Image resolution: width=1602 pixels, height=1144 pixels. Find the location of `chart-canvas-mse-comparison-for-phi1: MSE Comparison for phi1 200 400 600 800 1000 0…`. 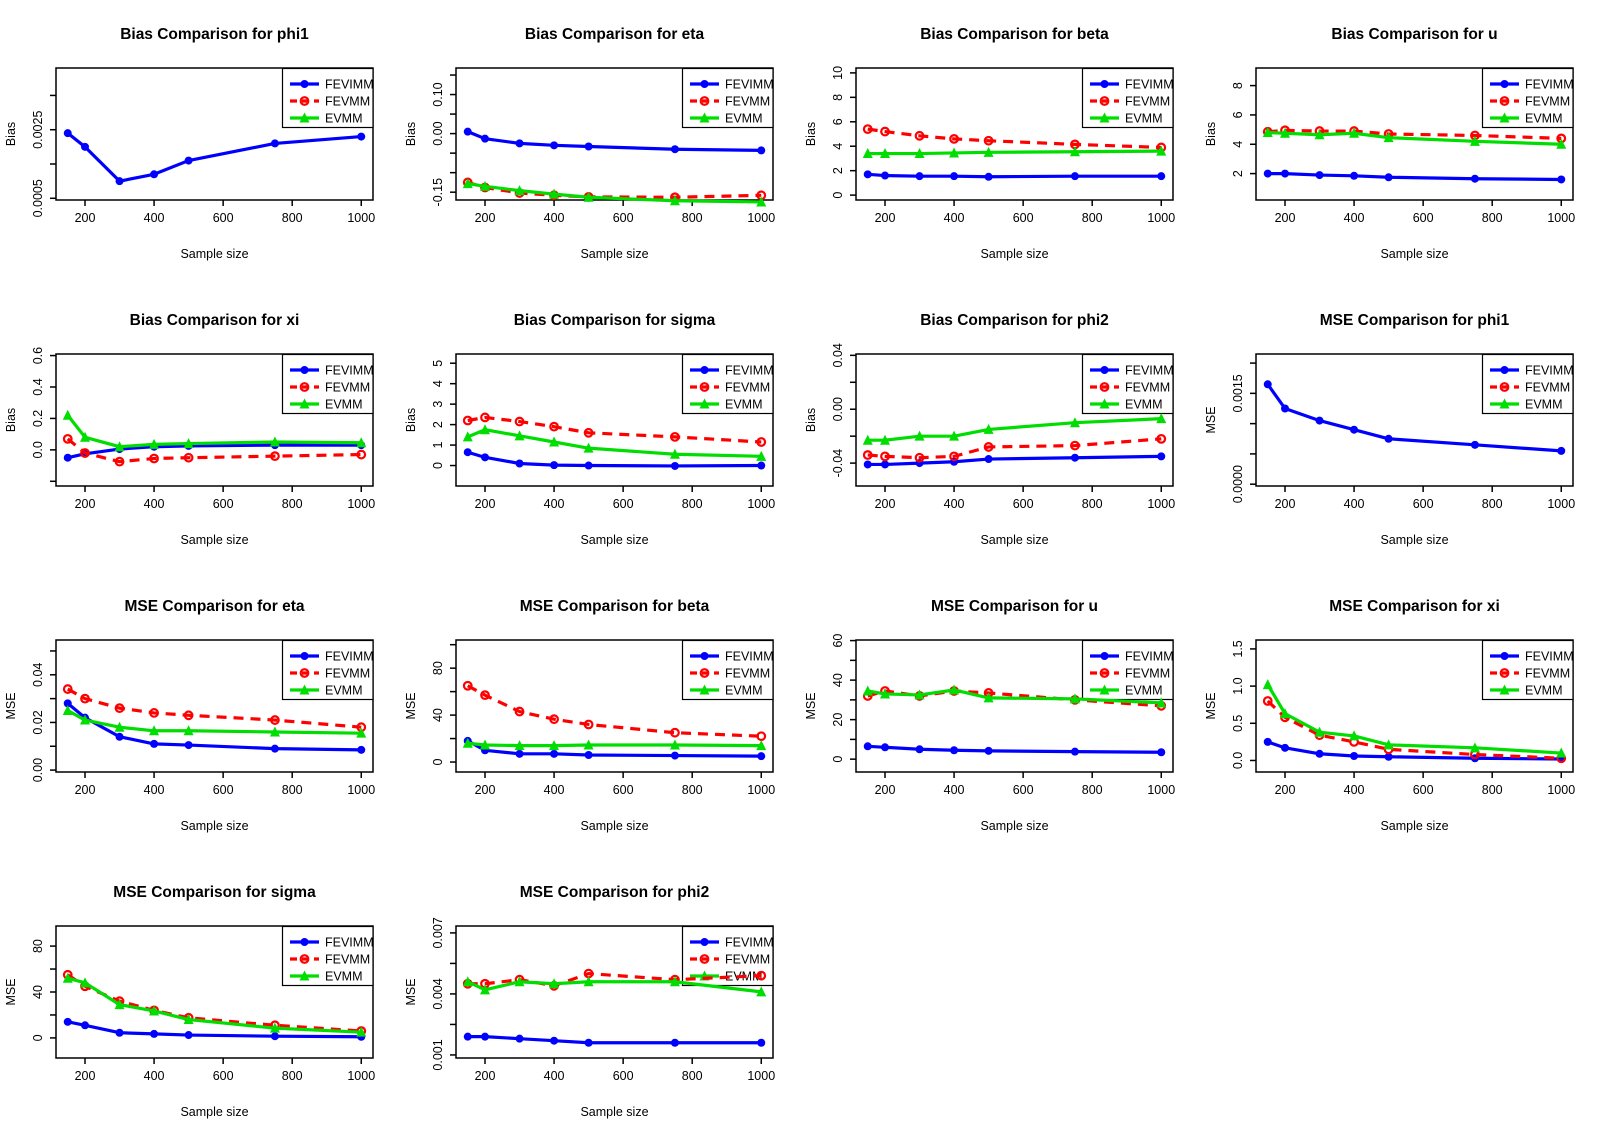

chart-canvas-mse-comparison-for-phi1: MSE Comparison for phi1 200 400 600 800 1000 0… is located at coordinates (1389, 429).